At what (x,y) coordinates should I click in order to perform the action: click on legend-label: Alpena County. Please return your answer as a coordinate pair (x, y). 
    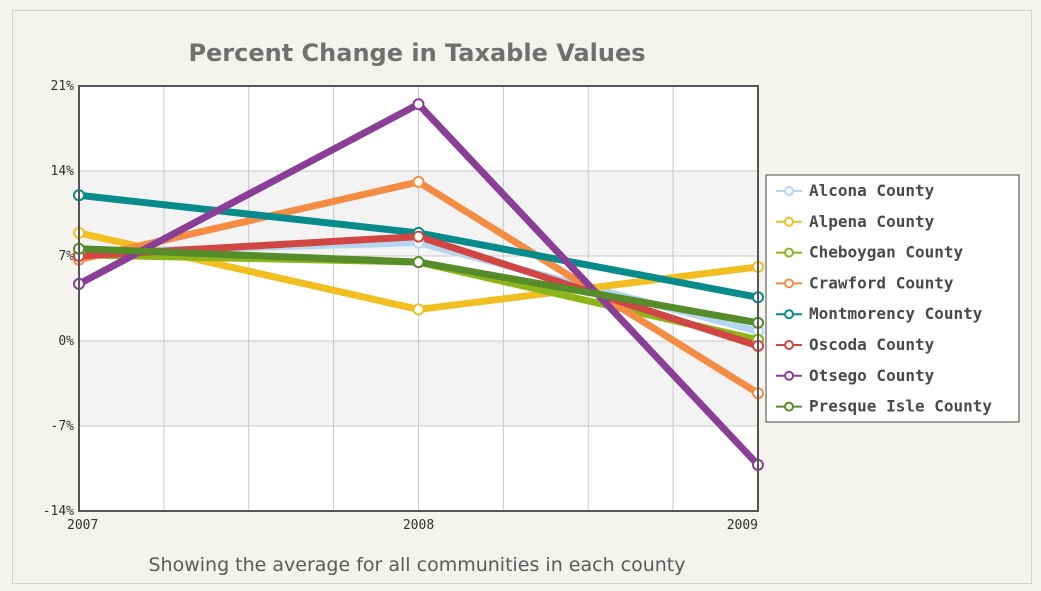
    Looking at the image, I should click on (872, 221).